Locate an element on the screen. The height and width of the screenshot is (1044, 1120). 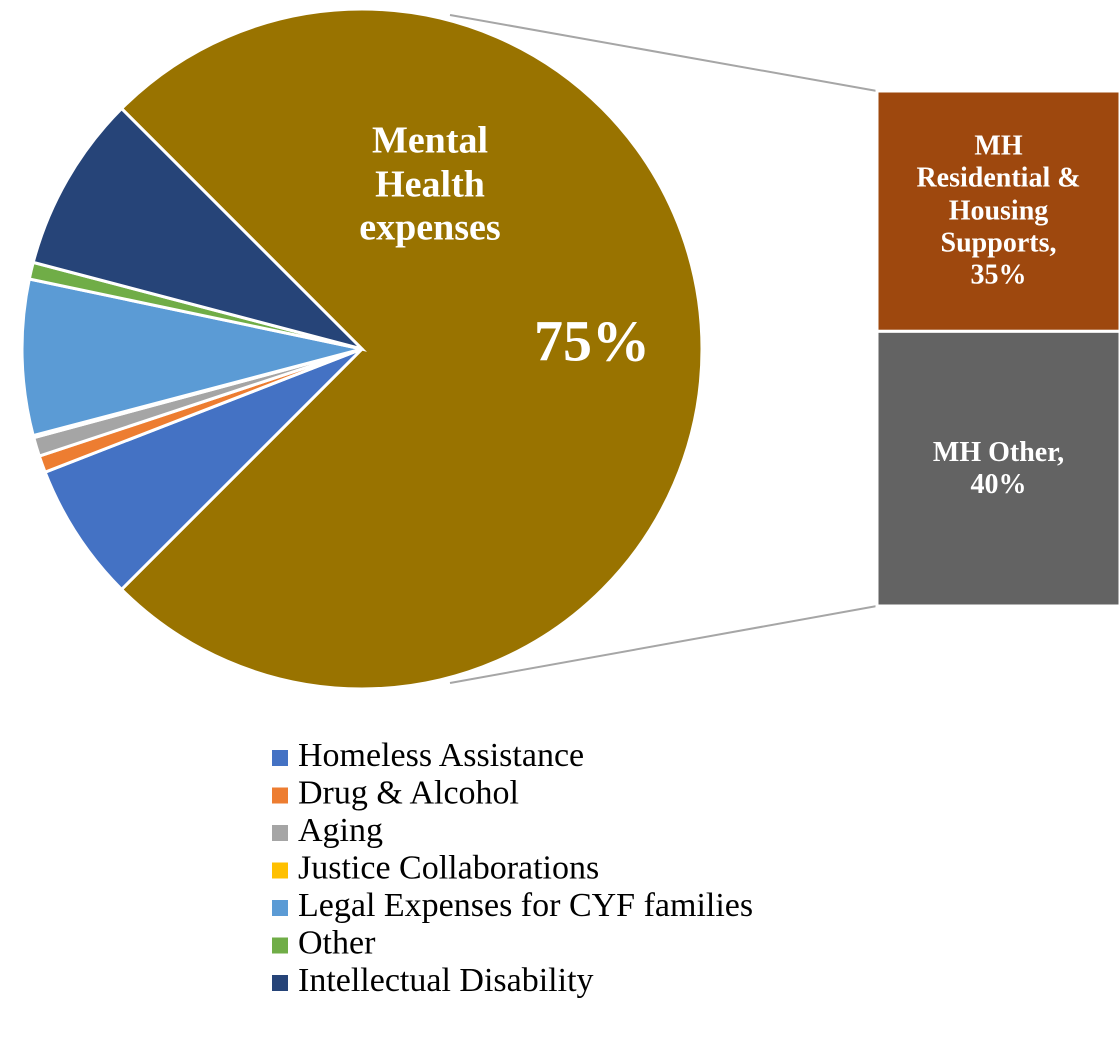
legend-label: Legal Expenses for CYF families is located at coordinates (525, 905).